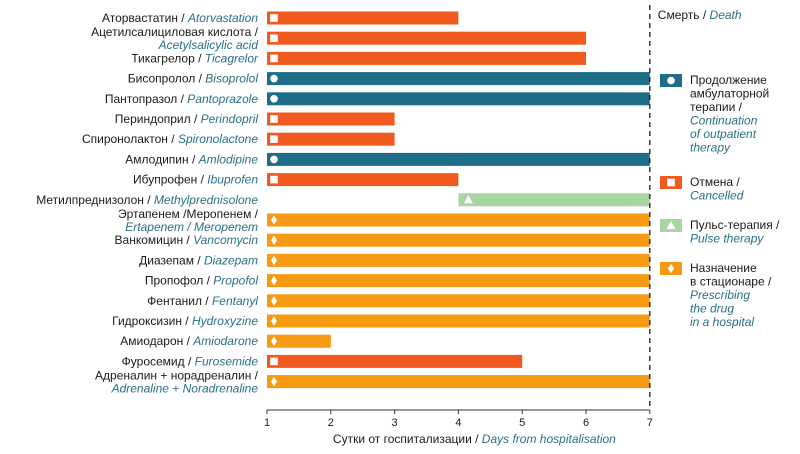 The width and height of the screenshot is (800, 454). I want to click on drug-name-en: Amlodipine, so click(228, 159).